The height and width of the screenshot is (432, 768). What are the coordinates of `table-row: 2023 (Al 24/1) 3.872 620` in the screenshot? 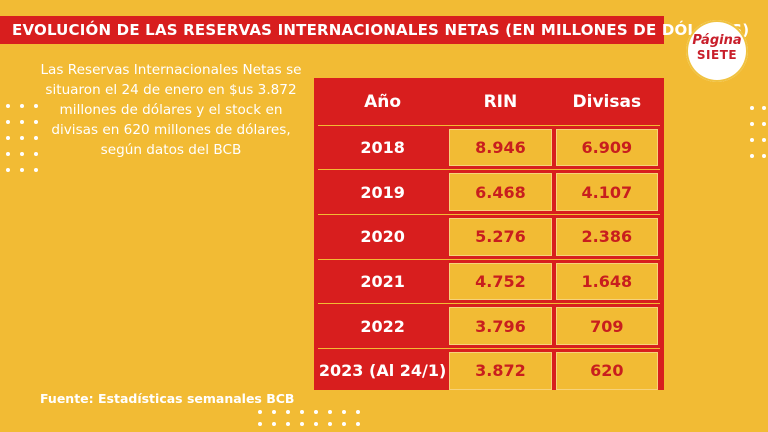 It's located at (489, 370).